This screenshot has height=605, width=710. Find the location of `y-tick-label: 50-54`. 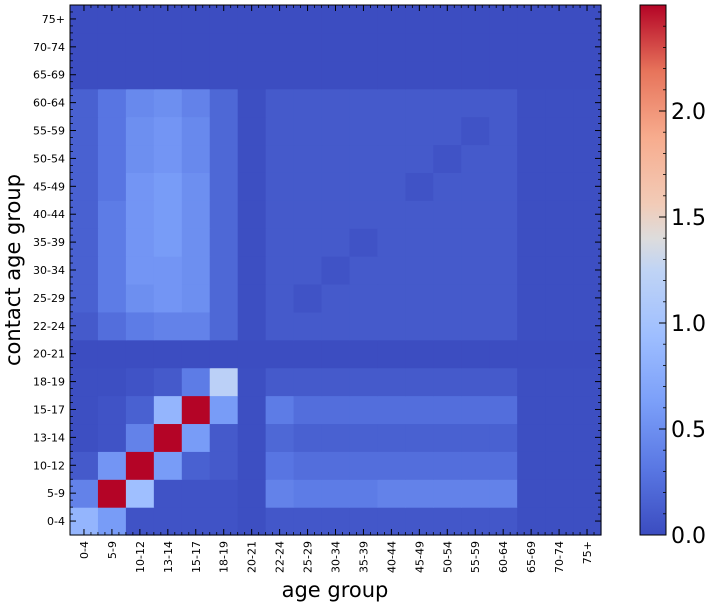

y-tick-label: 50-54 is located at coordinates (49, 158).